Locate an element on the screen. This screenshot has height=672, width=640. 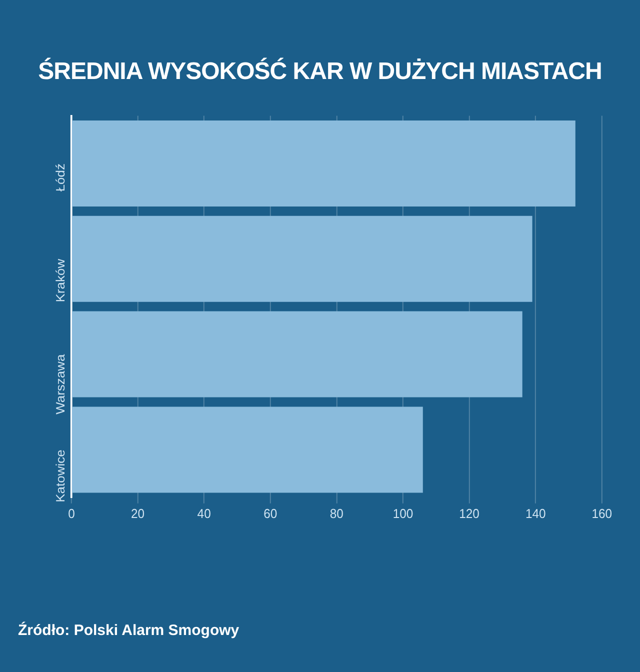
x-tick-label: 100 is located at coordinates (403, 513).